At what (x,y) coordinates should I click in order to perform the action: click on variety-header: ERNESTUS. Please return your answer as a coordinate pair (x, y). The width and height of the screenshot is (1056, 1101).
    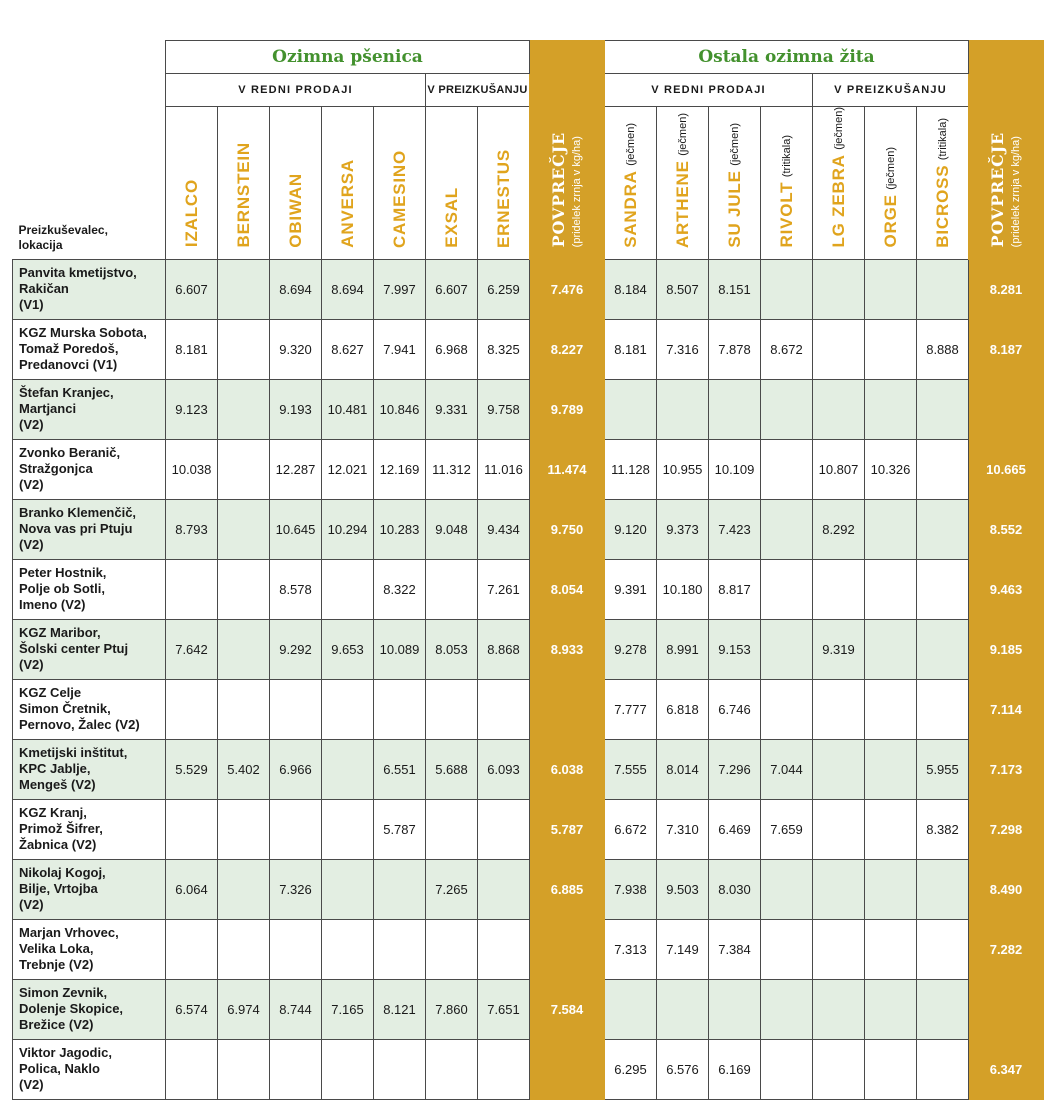
    Looking at the image, I should click on (503, 183).